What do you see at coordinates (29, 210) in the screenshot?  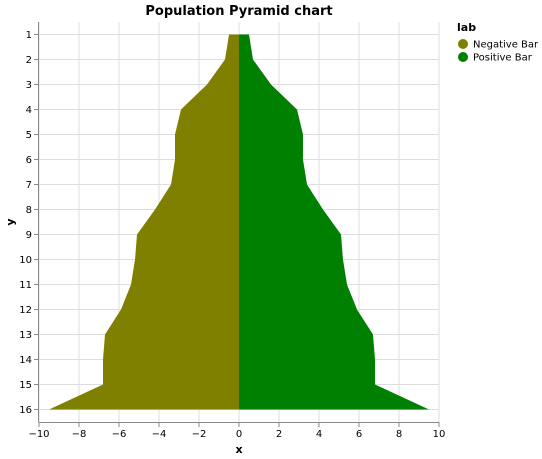 I see `y-tick-label: 8` at bounding box center [29, 210].